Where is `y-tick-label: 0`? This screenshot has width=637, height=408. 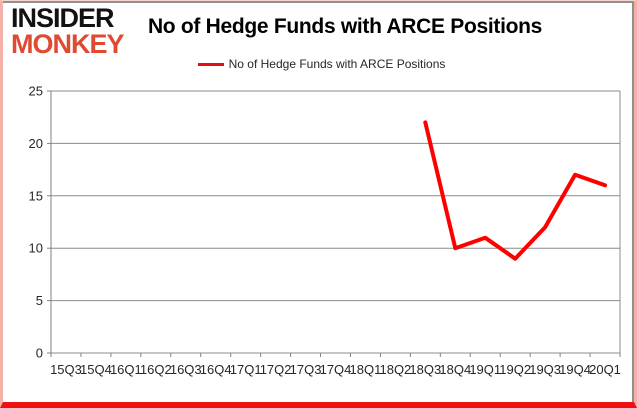
y-tick-label: 0 is located at coordinates (39, 353).